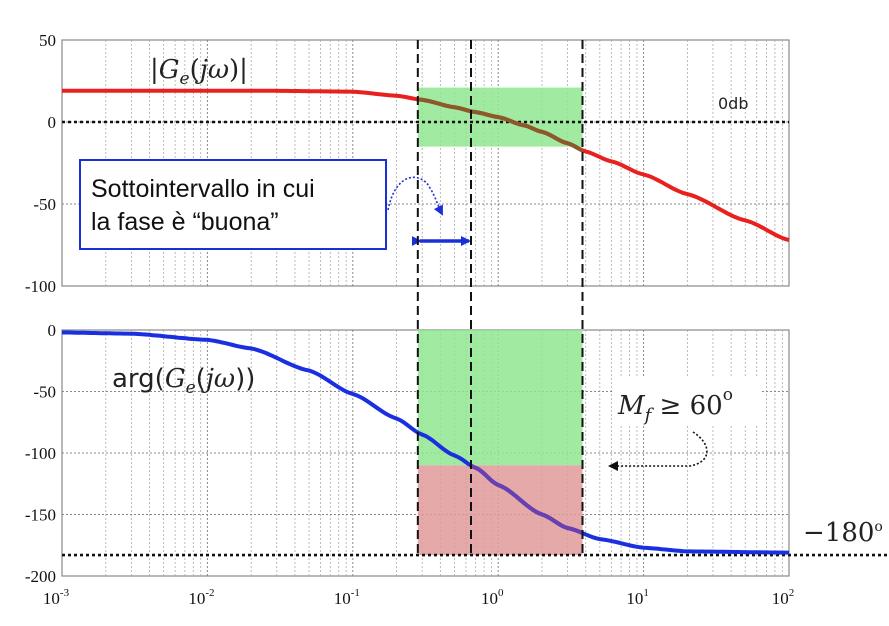  What do you see at coordinates (733, 103) in the screenshot?
I see `zero-db-label: 0db` at bounding box center [733, 103].